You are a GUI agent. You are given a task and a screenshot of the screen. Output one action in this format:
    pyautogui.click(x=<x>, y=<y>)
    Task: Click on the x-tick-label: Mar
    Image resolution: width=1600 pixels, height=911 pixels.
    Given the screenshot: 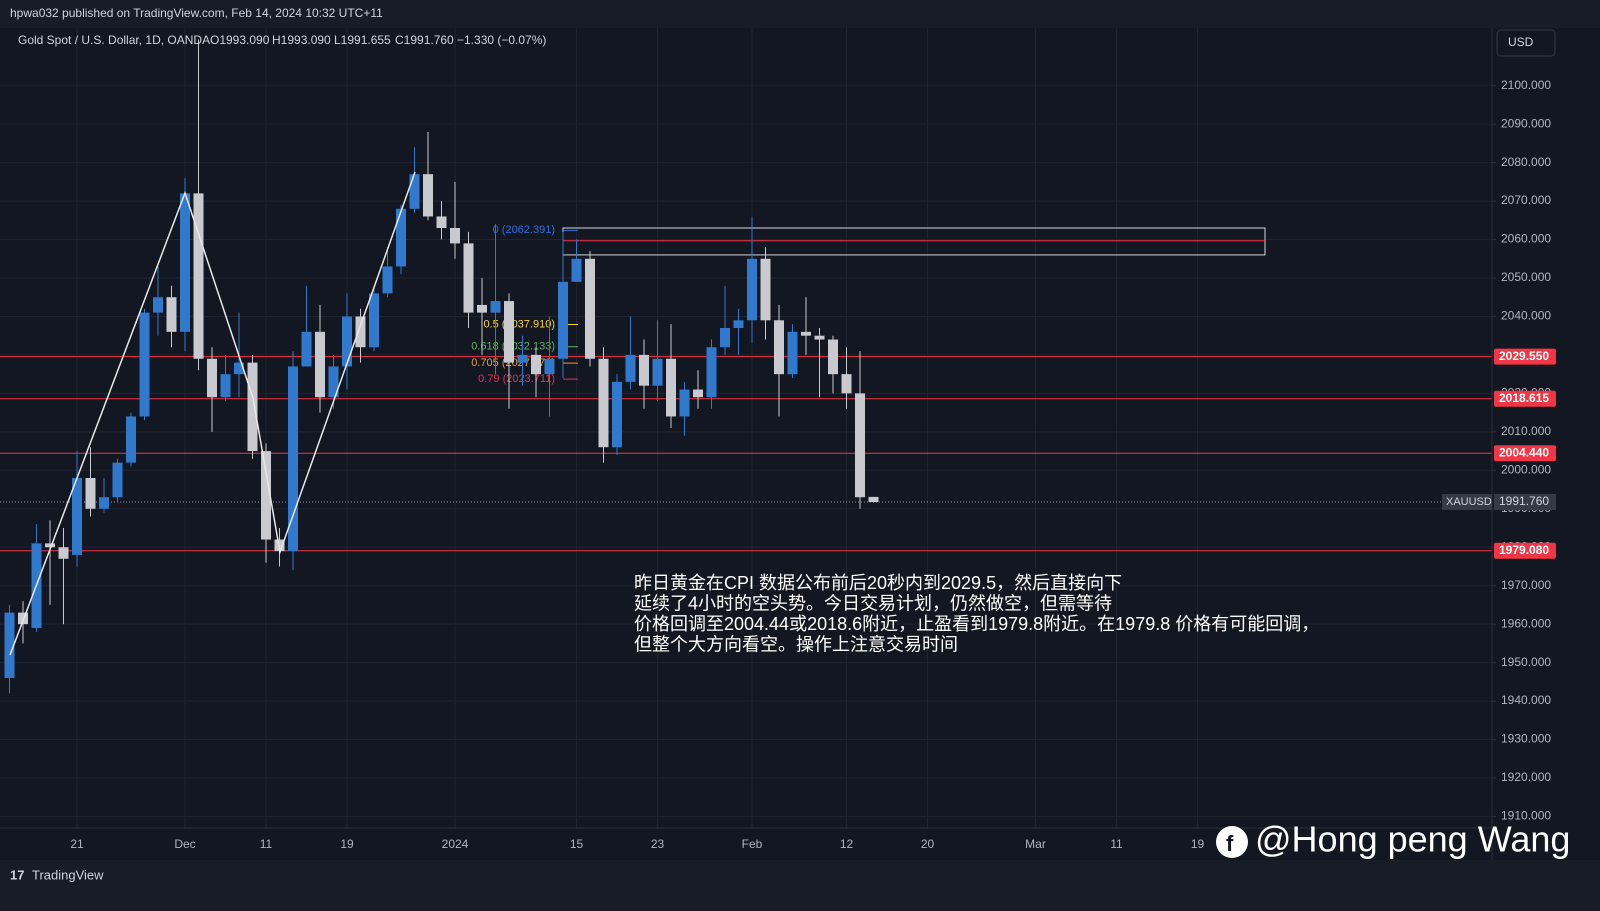 What is the action you would take?
    pyautogui.click(x=1035, y=844)
    